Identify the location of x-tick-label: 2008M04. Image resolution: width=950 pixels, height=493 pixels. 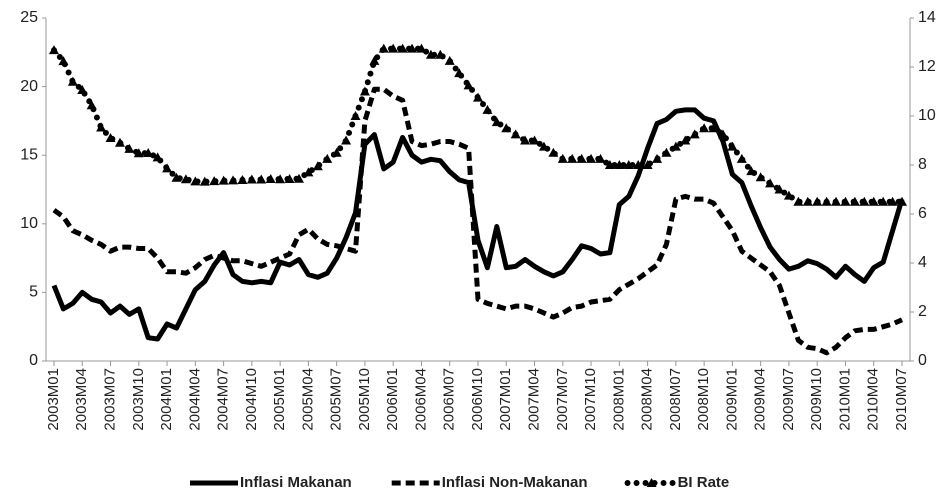
(647, 399).